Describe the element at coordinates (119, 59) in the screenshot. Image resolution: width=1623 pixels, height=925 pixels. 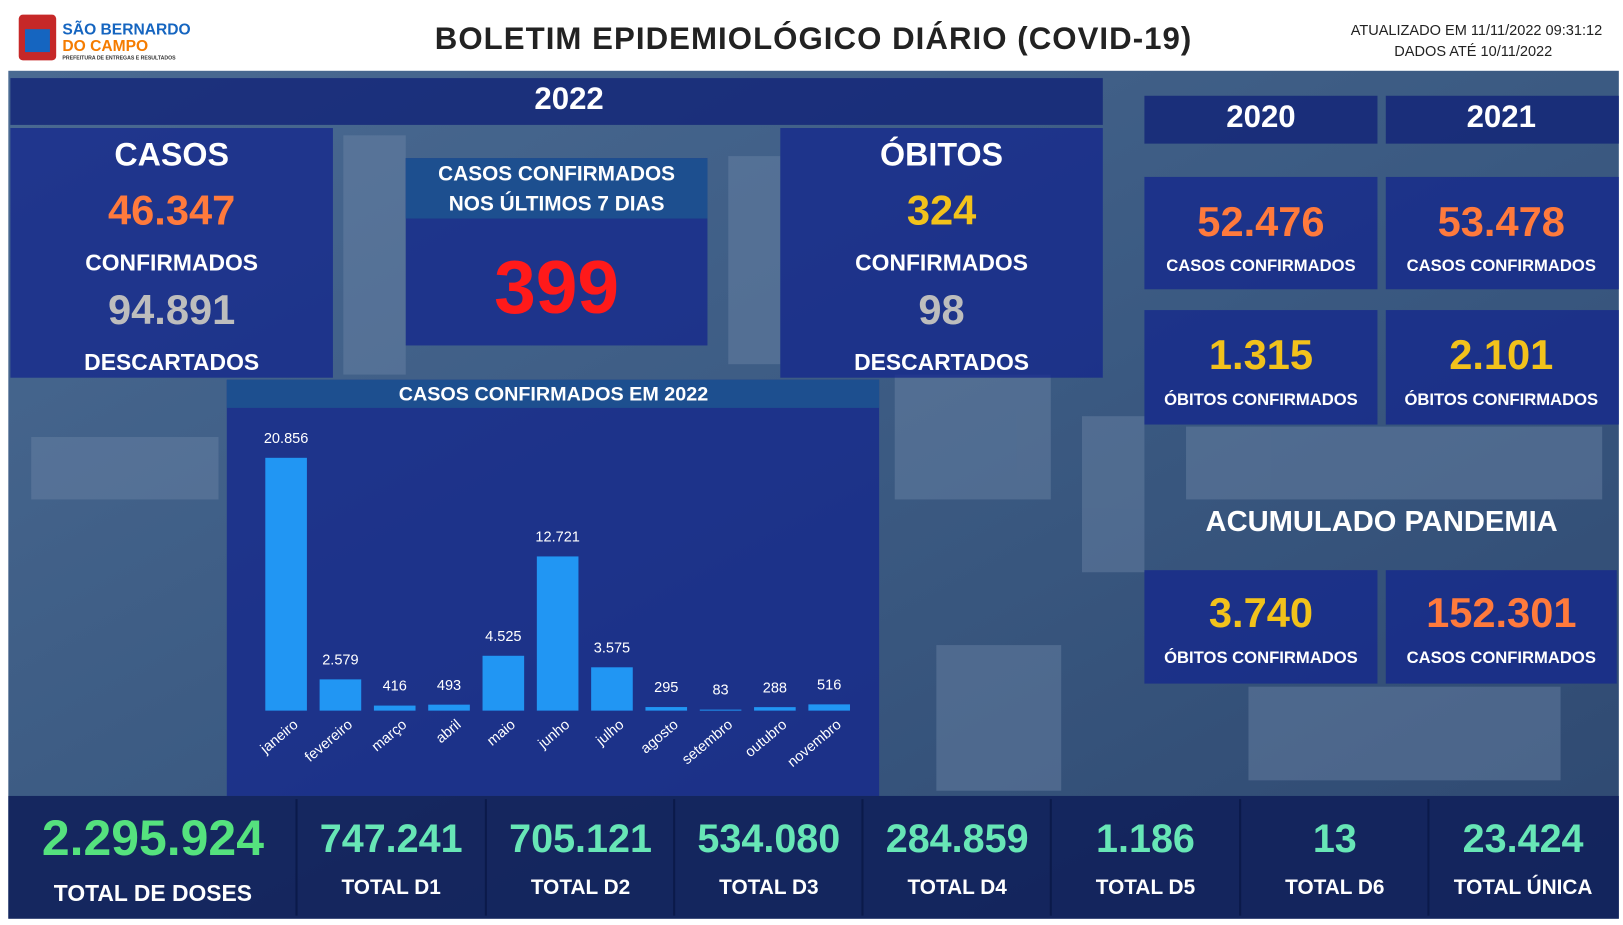
I see `logo-tagline: PREFEITURA DE ENTREGAS E RESULTADOS` at that location.